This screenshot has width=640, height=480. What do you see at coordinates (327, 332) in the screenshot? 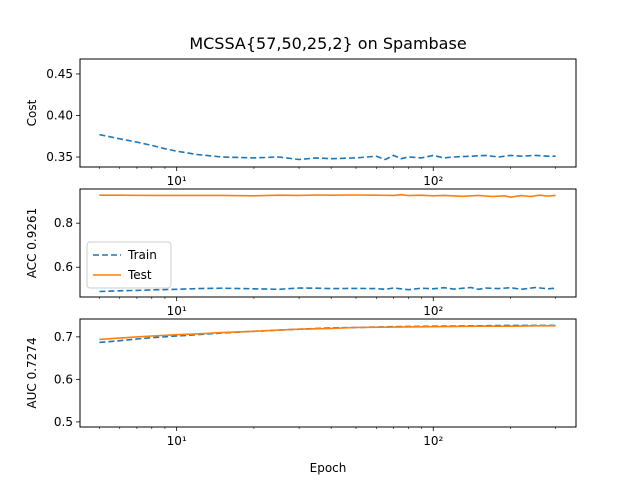
I see `auc-test-line` at bounding box center [327, 332].